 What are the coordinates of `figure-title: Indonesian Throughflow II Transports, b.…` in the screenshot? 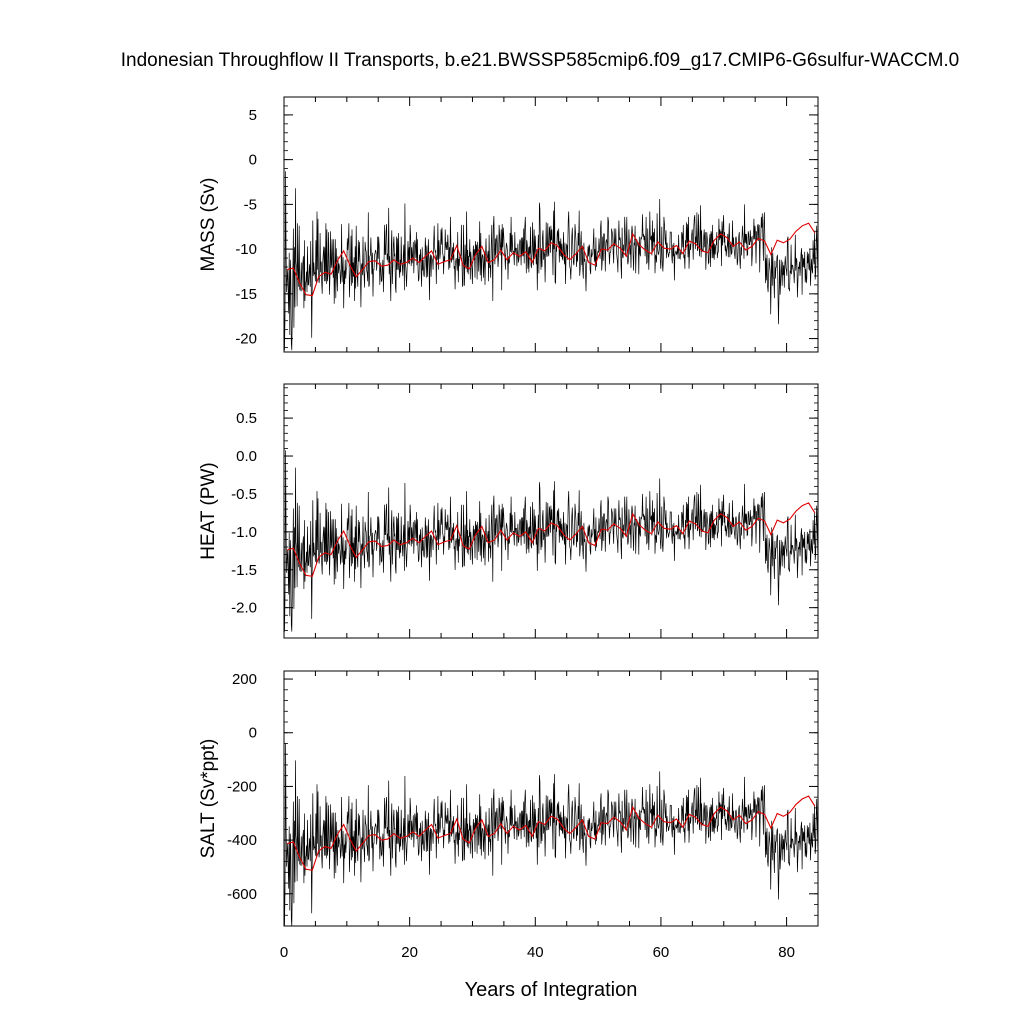 It's located at (540, 60).